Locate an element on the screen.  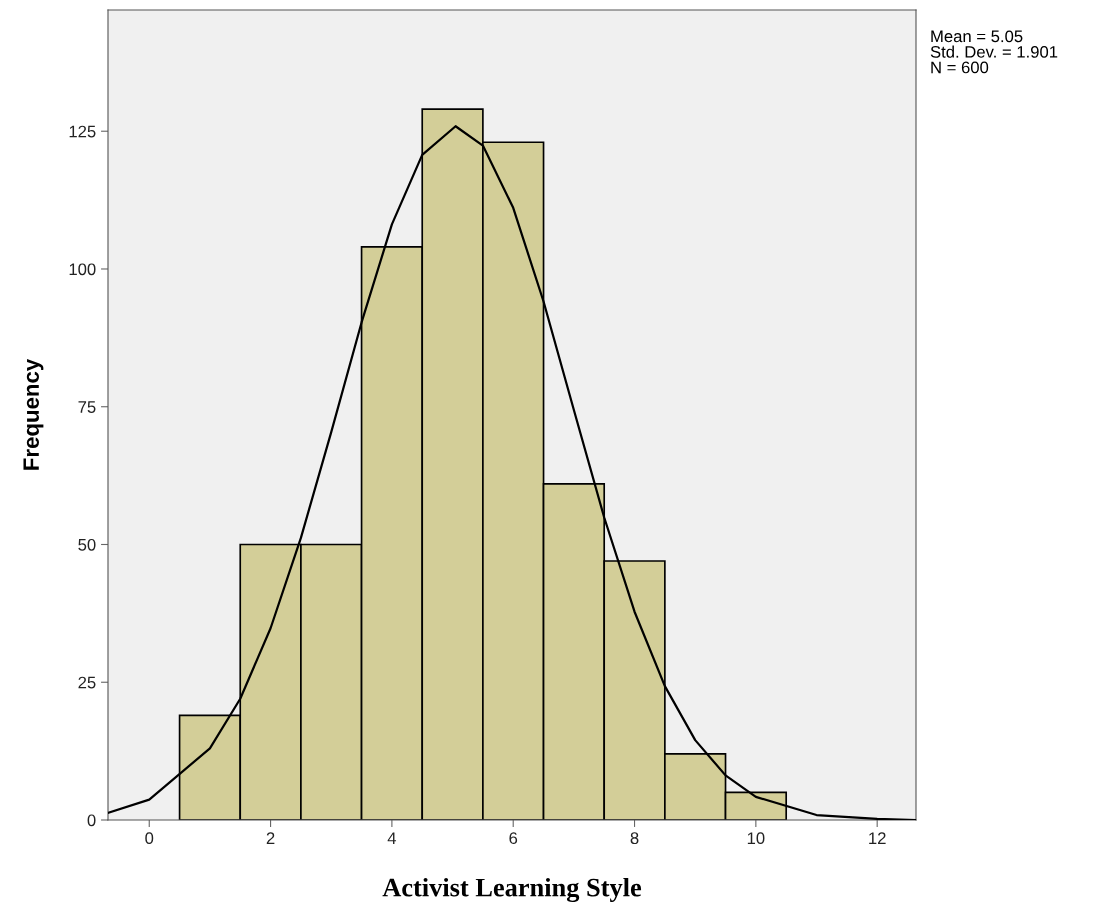
y-axis-title: Frequency is located at coordinates (33, 414).